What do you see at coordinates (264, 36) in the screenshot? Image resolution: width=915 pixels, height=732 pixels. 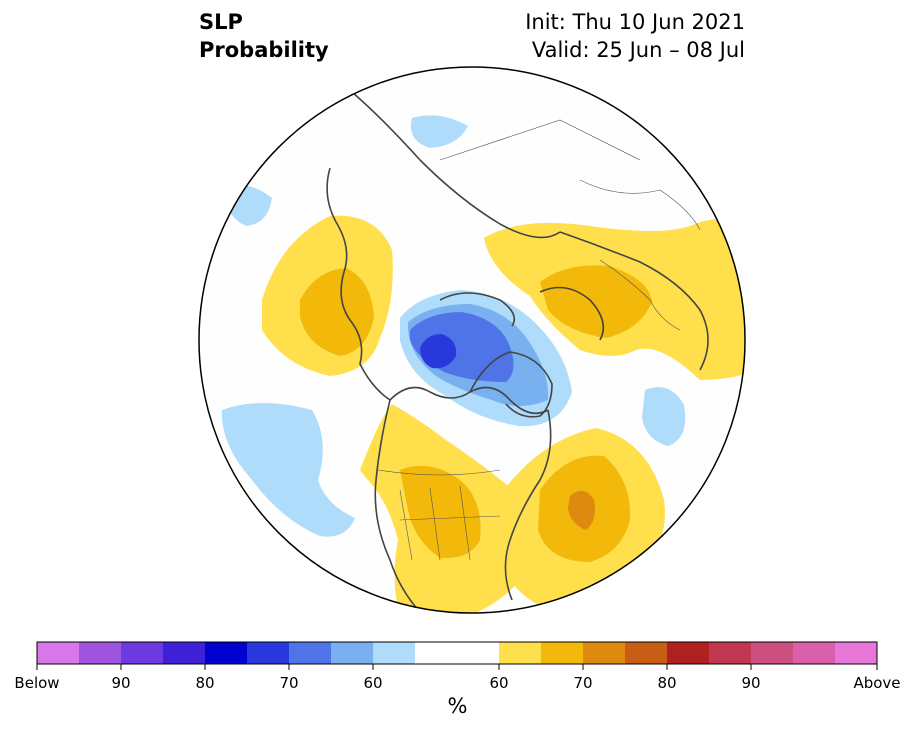 I see `map-title-left: SLP Probability` at bounding box center [264, 36].